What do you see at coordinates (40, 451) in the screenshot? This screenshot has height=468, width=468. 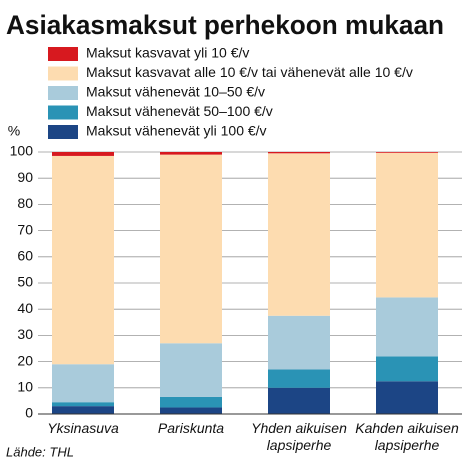 I see `source: Lähde: THL` at bounding box center [40, 451].